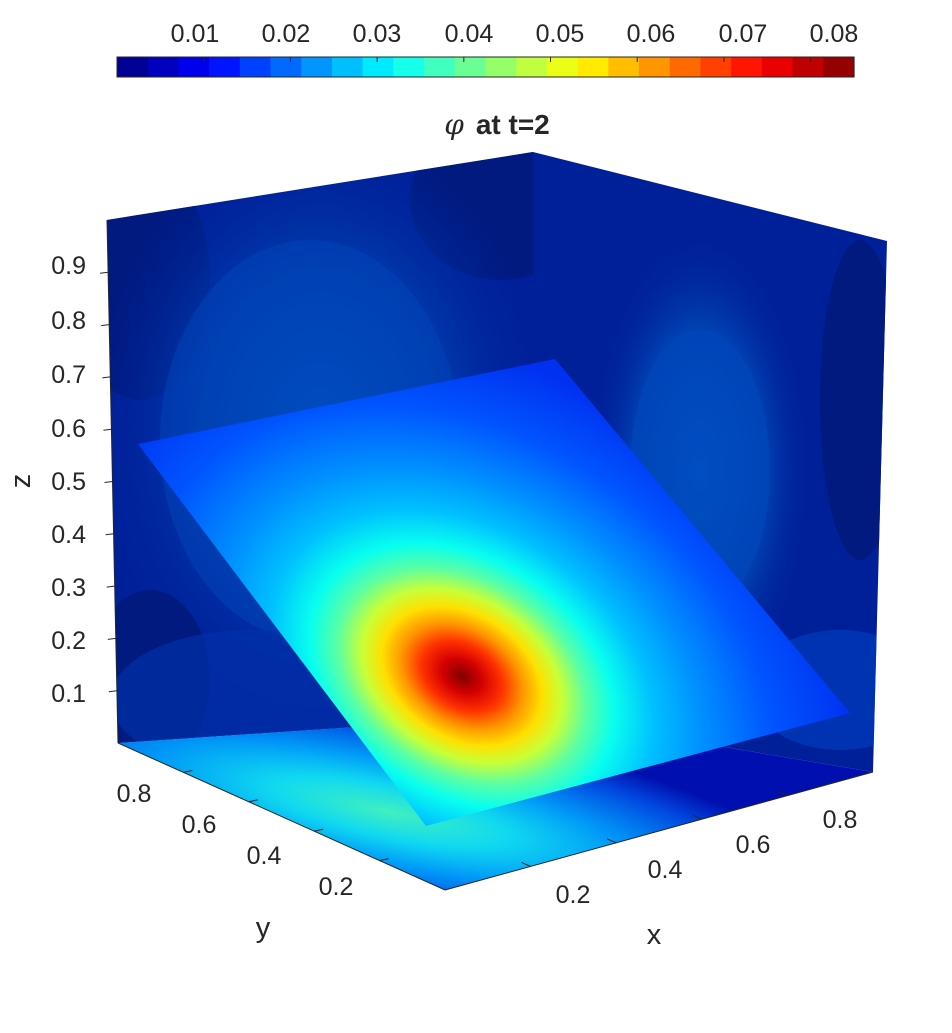 This screenshot has width=952, height=1033. What do you see at coordinates (21, 481) in the screenshot?
I see `z-axis-label: z` at bounding box center [21, 481].